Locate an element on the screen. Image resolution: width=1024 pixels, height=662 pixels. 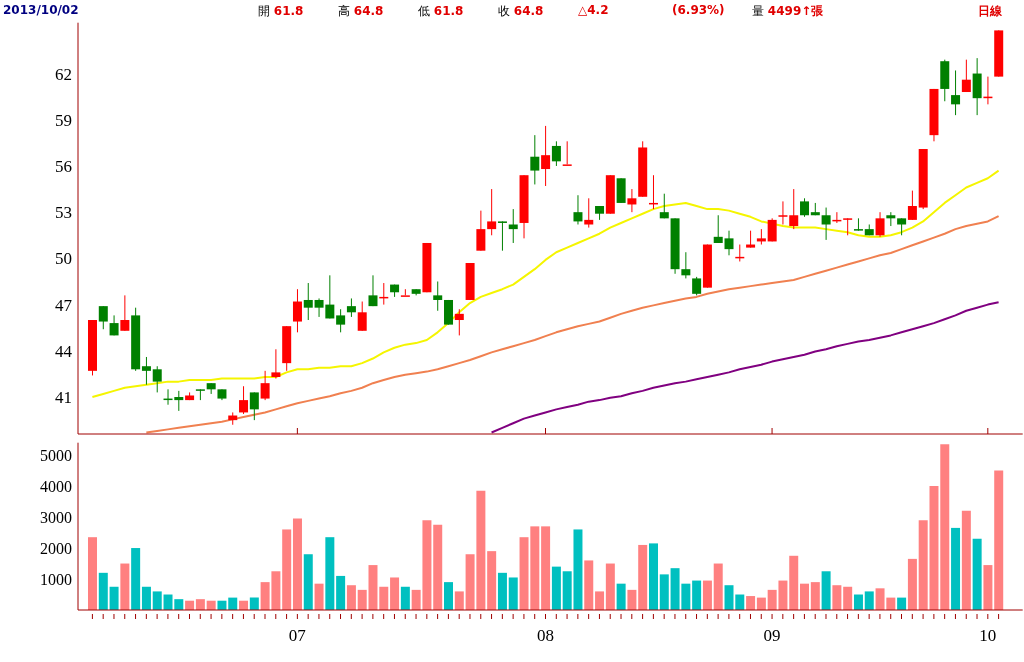
y-tick-label: 59 is located at coordinates (63, 120).